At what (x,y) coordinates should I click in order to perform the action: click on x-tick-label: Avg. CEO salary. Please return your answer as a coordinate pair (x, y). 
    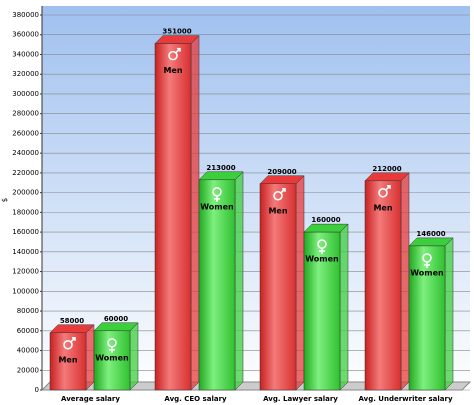
    Looking at the image, I should click on (195, 399).